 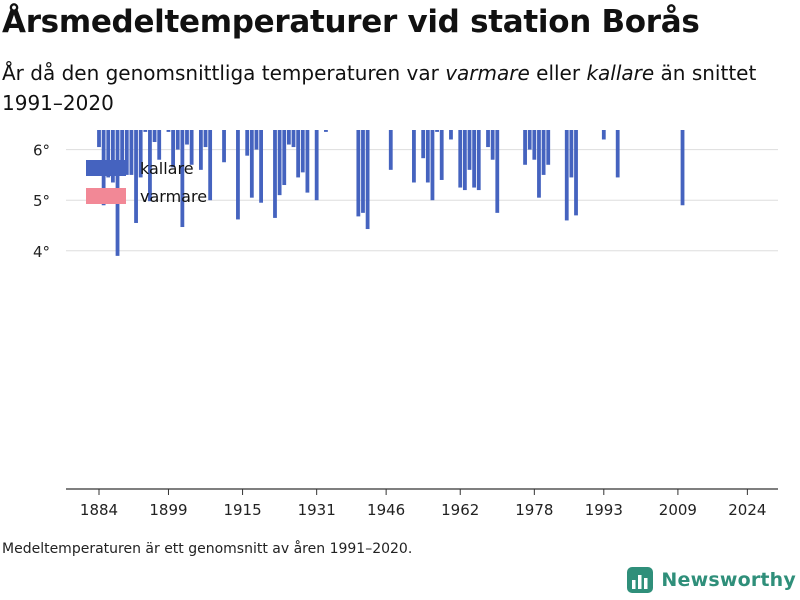 I want to click on y-tick-label: 5°, so click(x=41, y=201).